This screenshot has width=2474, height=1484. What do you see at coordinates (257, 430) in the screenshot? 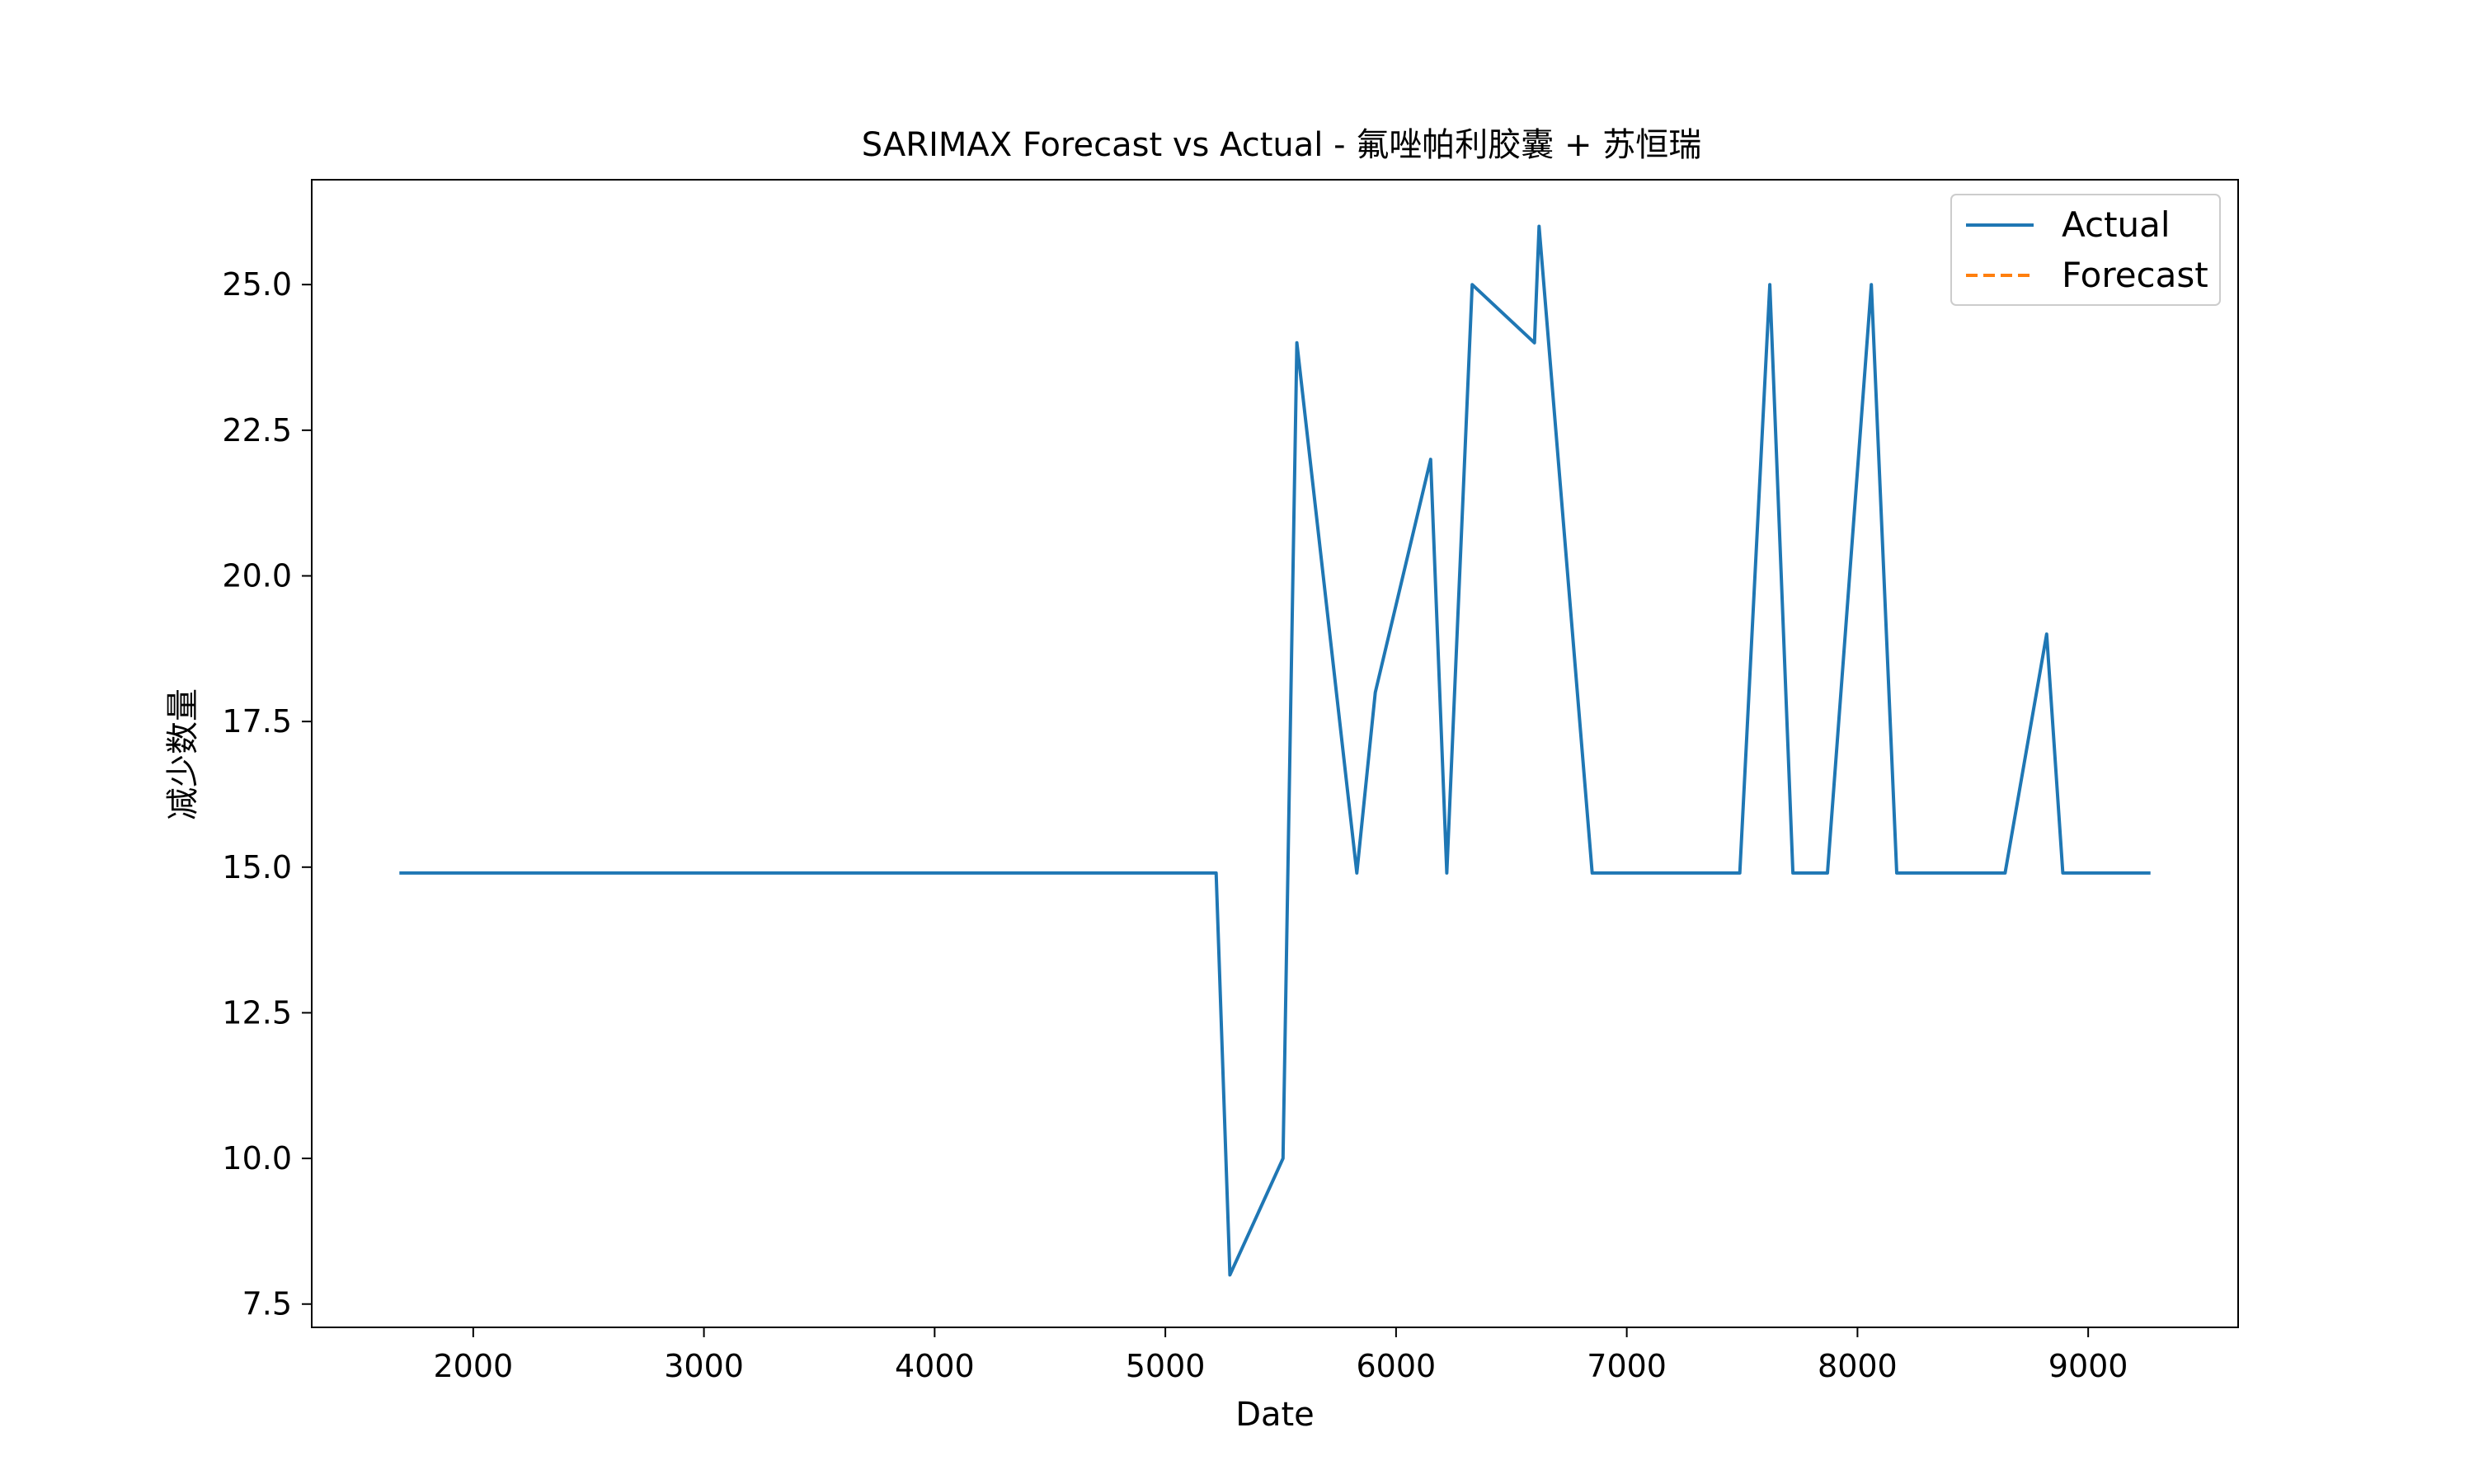
I see `y-tick-label: 22.5` at bounding box center [257, 430].